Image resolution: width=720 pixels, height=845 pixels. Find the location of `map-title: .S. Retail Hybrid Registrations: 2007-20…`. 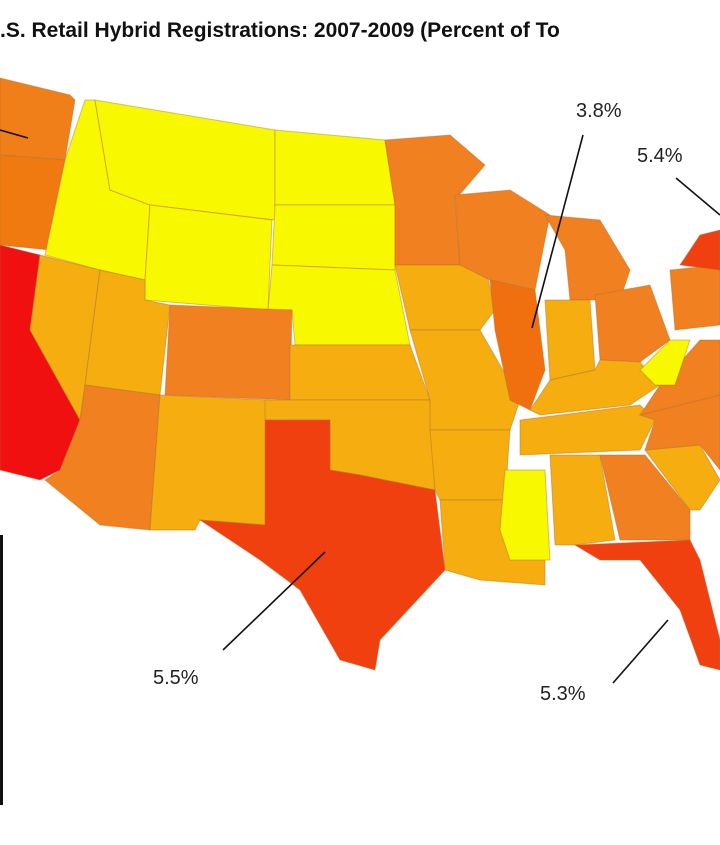

map-title: .S. Retail Hybrid Registrations: 2007-20… is located at coordinates (280, 30).